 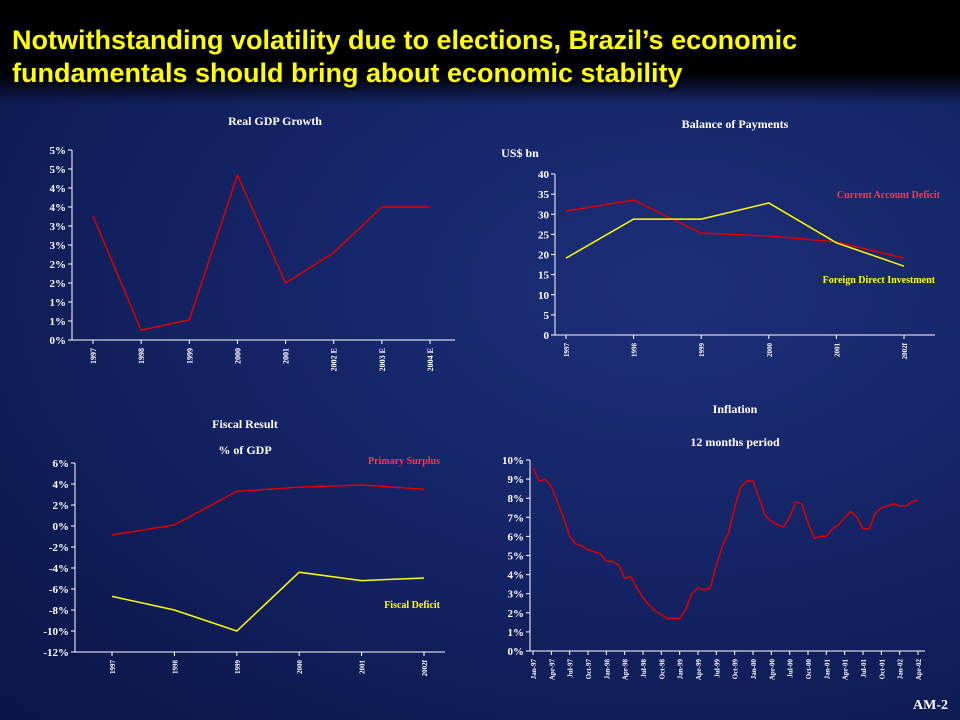 I want to click on x-tick-label: Apr-01, so click(x=846, y=670).